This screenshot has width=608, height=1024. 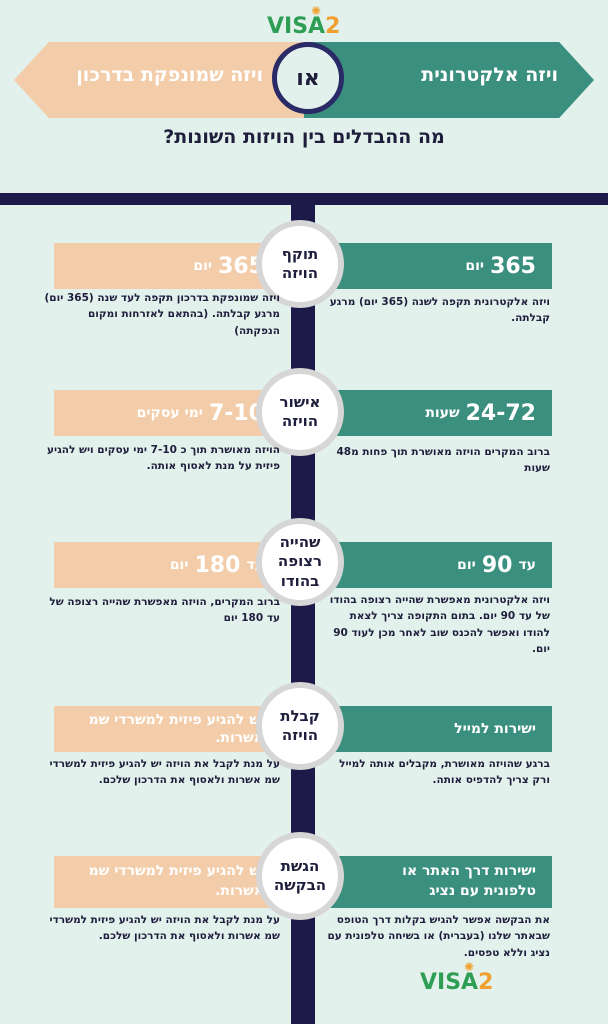 What do you see at coordinates (475, 266) in the screenshot?
I see `row1-electronic-unit: יום` at bounding box center [475, 266].